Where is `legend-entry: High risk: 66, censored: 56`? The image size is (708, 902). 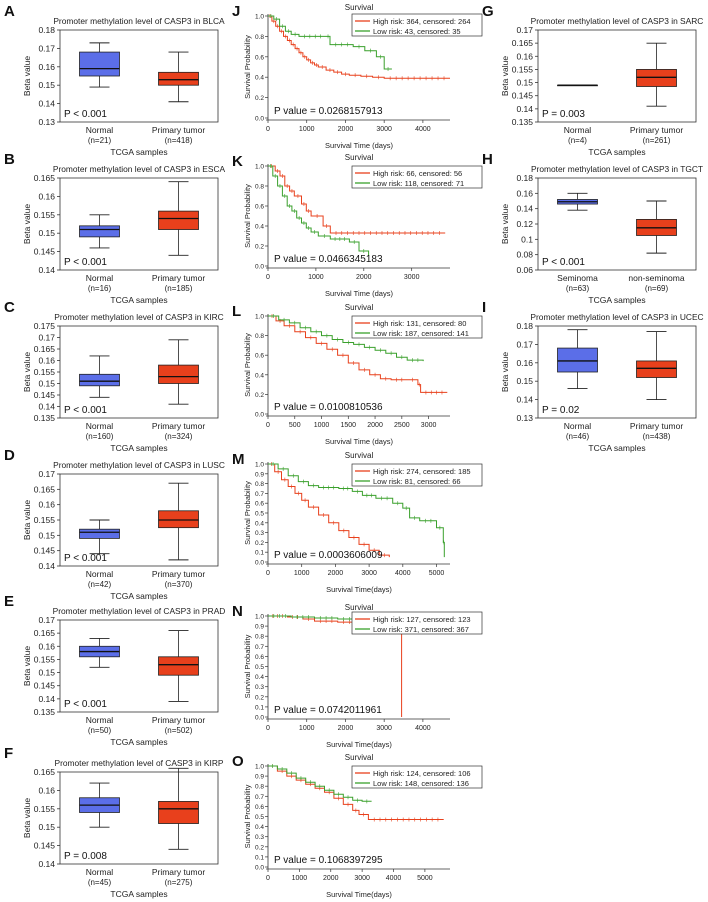
legend-entry: High risk: 66, censored: 56 is located at coordinates (417, 173).